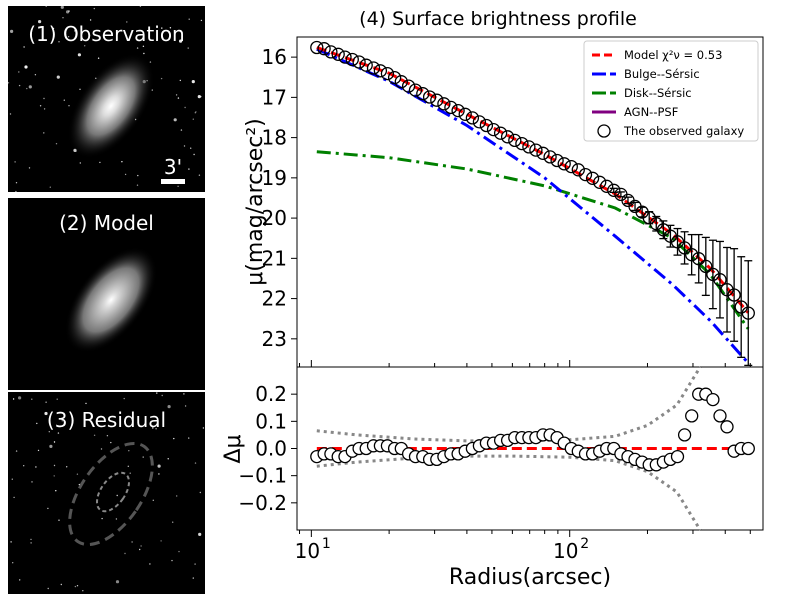  I want to click on y-tick-label: −0.2, so click(262, 503).